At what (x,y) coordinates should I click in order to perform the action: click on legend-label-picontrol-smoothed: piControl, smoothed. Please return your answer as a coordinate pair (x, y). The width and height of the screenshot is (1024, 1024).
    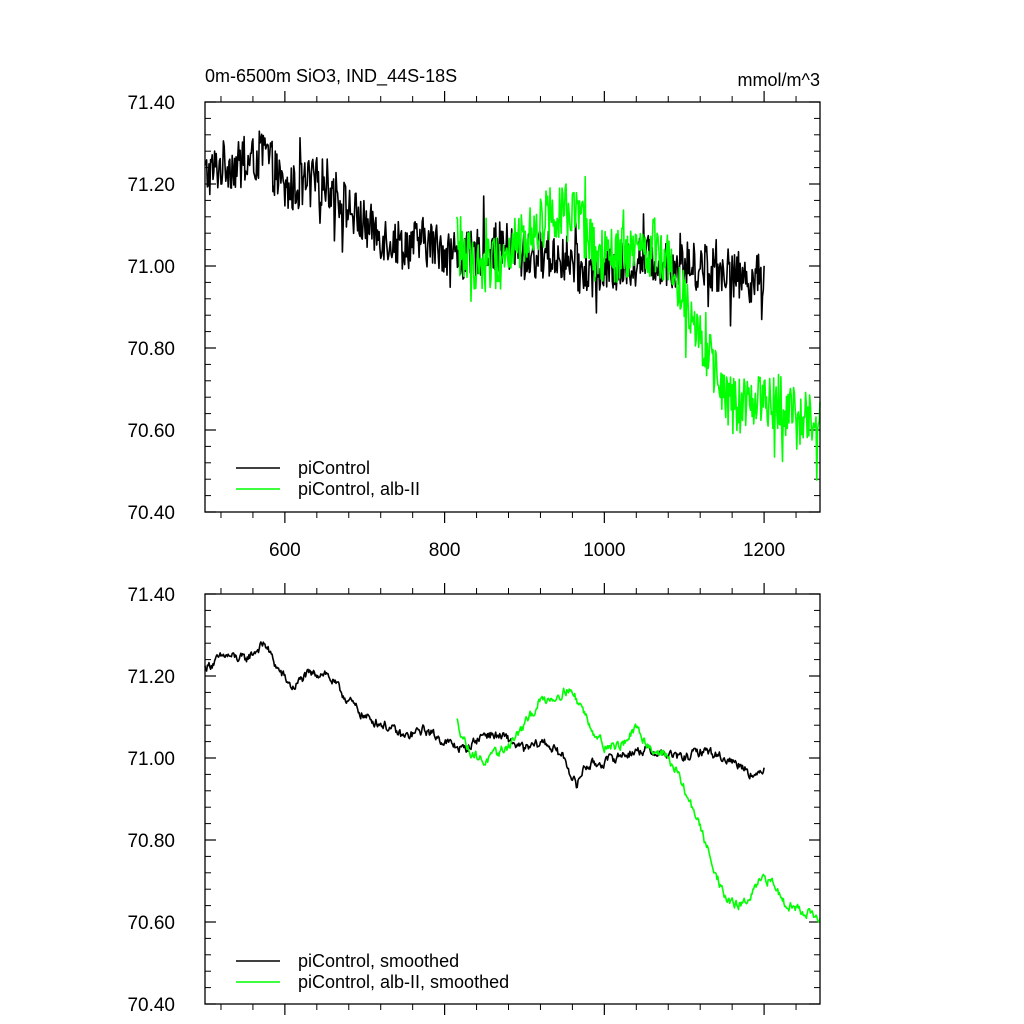
    Looking at the image, I should click on (378, 961).